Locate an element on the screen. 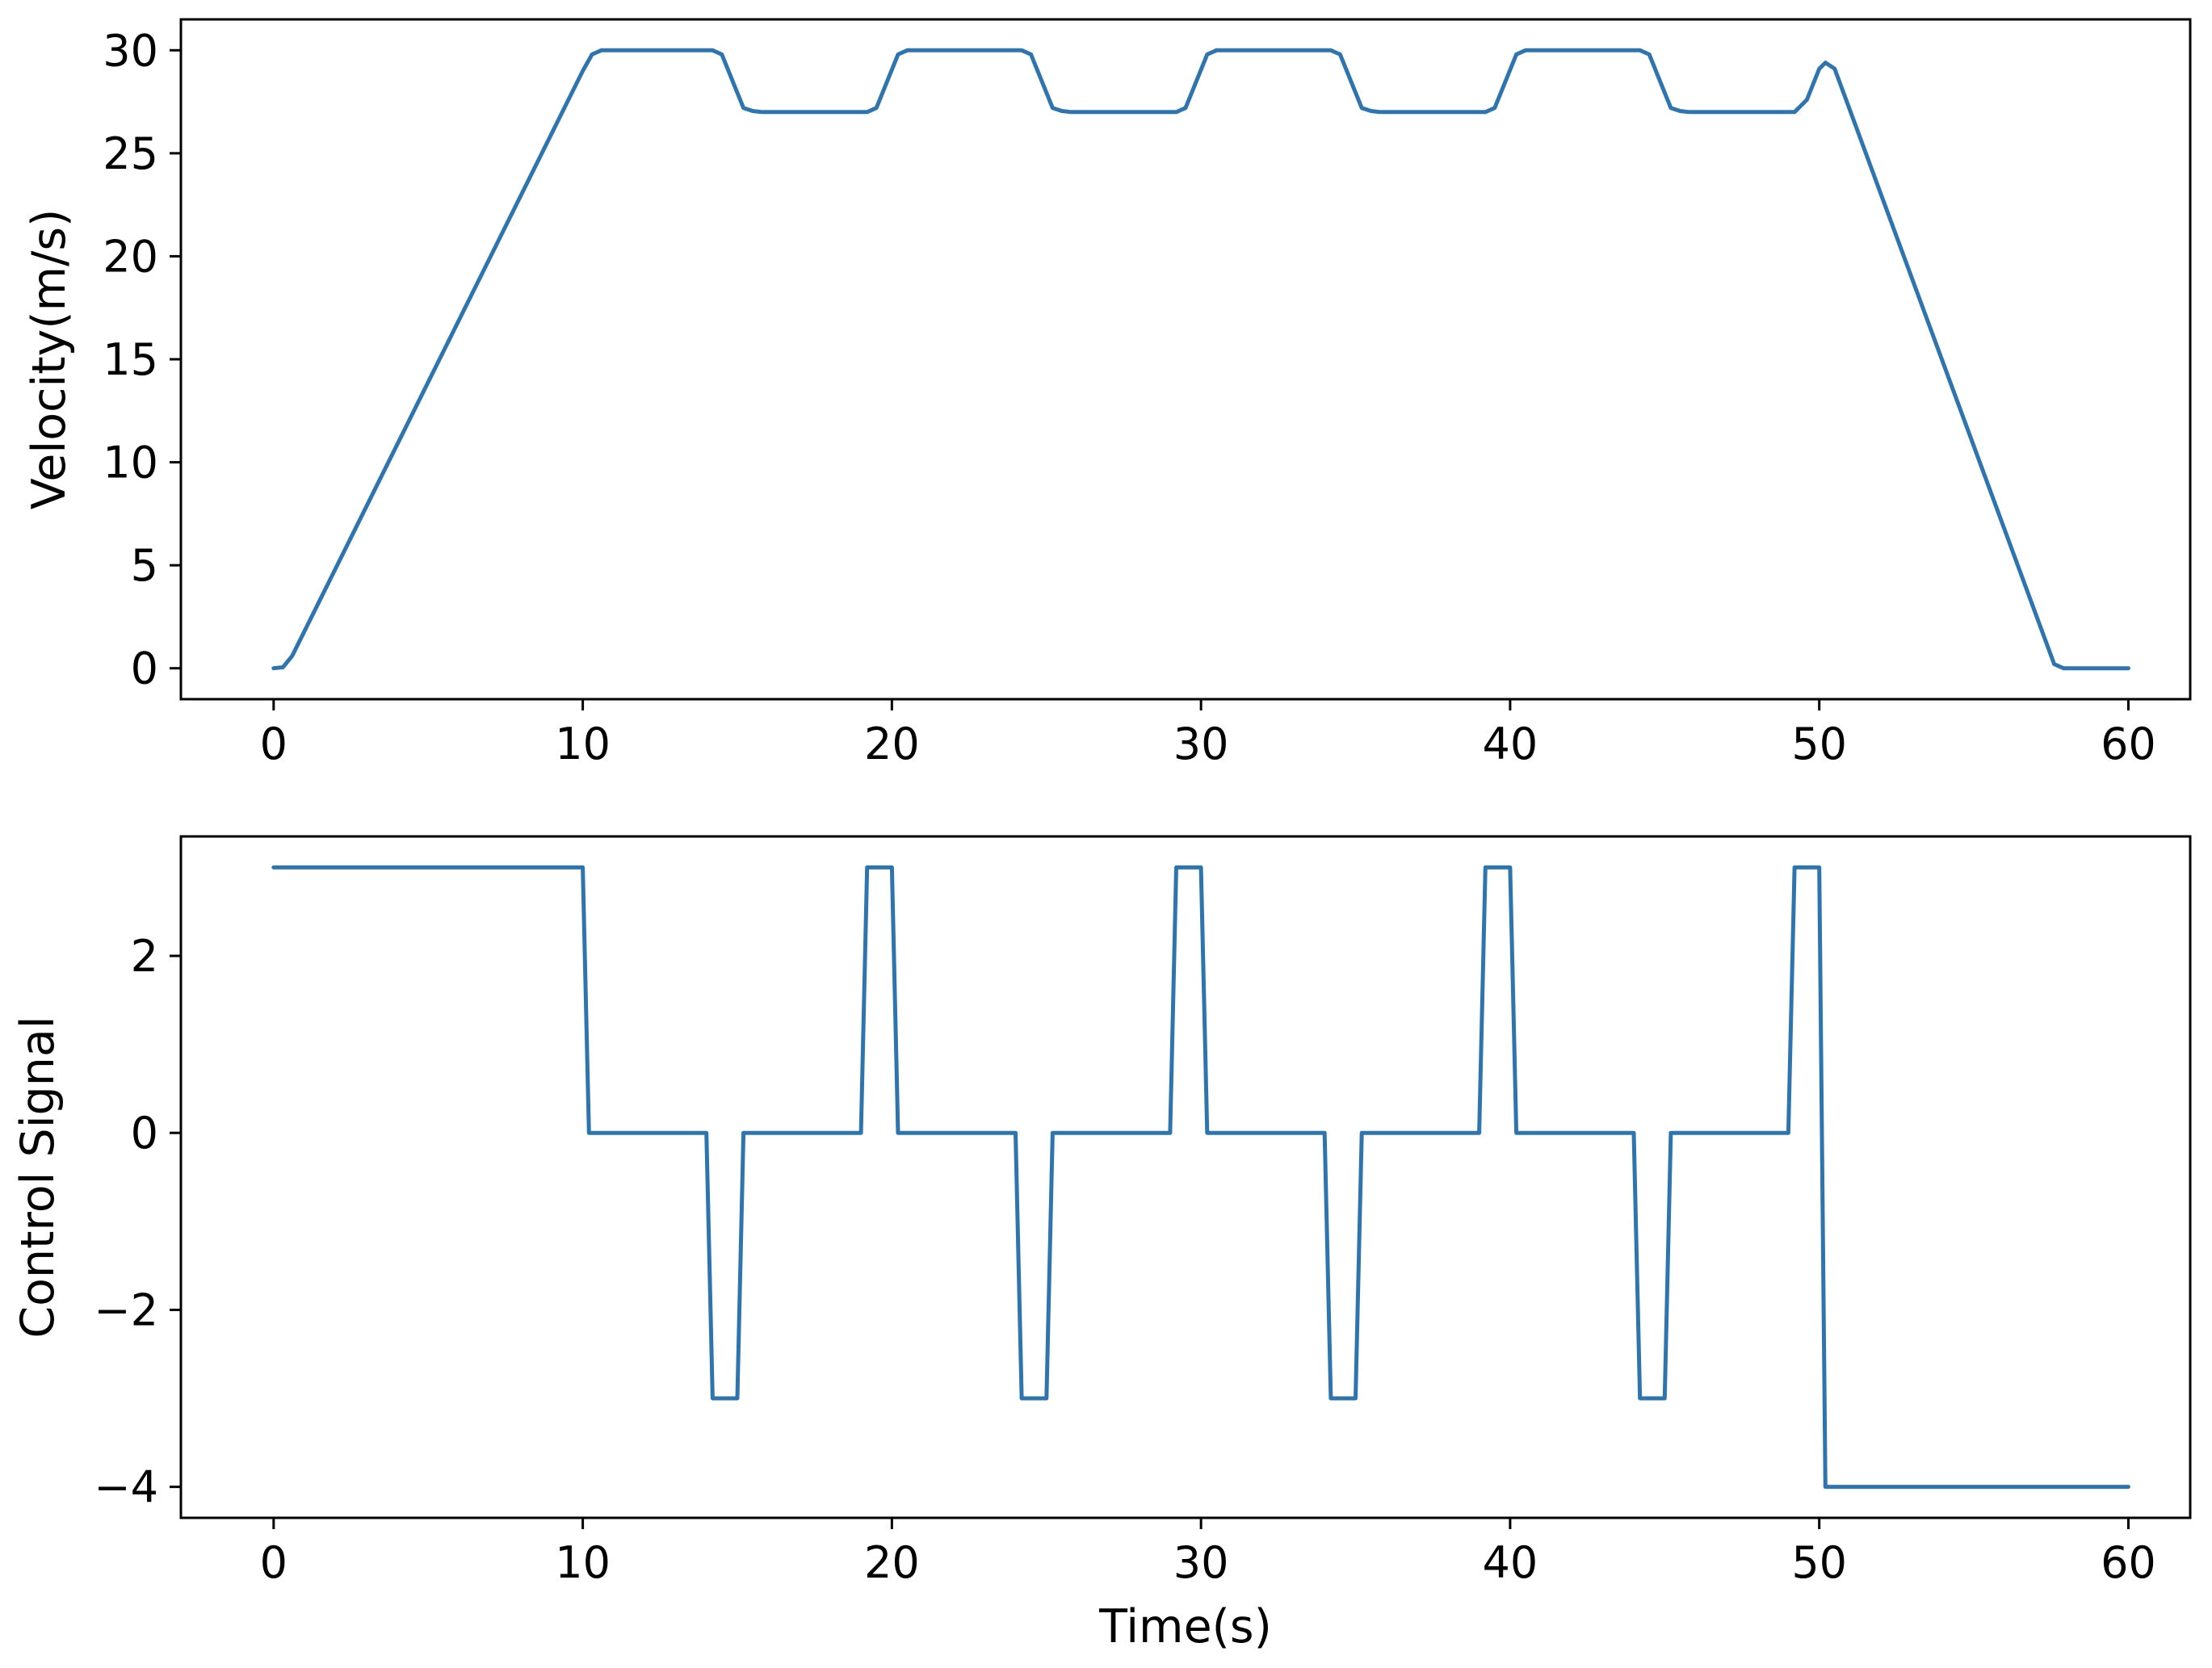 This screenshot has width=2212, height=1668. control-x-tick-label: 60 is located at coordinates (2128, 1563).